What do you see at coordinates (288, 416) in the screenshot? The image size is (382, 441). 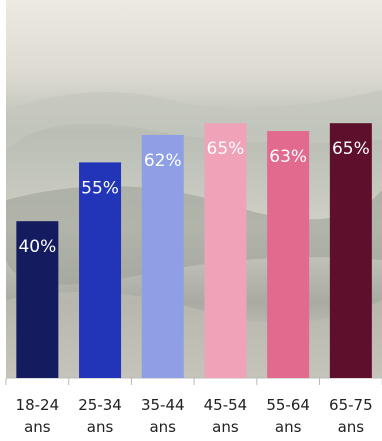 I see `x-tick-label: 55-64 ans` at bounding box center [288, 416].